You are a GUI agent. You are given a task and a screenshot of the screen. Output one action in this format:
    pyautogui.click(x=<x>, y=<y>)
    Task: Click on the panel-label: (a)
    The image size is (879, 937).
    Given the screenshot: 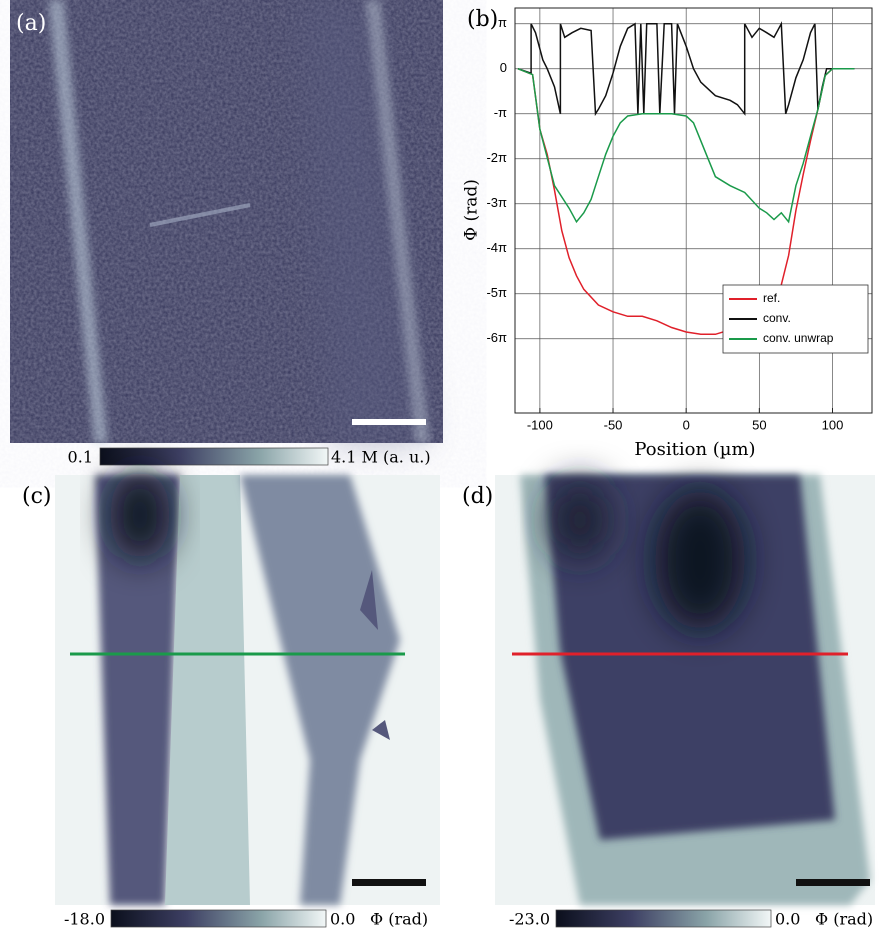 What is the action you would take?
    pyautogui.click(x=31, y=23)
    